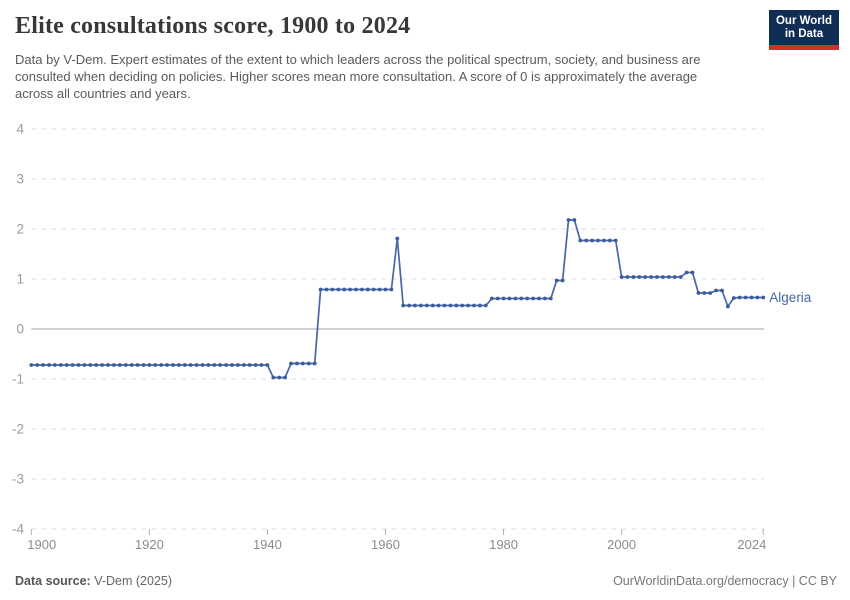 Image resolution: width=850 pixels, height=600 pixels. I want to click on data-point-2010, so click(680, 277).